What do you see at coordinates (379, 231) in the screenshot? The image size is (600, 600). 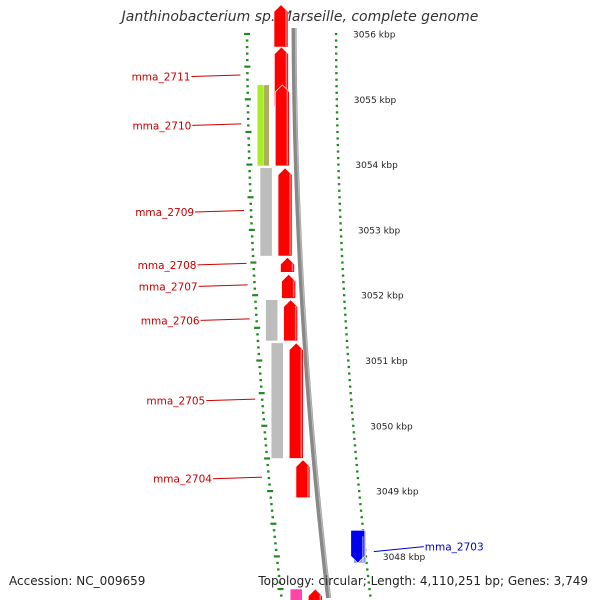 I see `scale-tick-label: 3053 kbp` at bounding box center [379, 231].